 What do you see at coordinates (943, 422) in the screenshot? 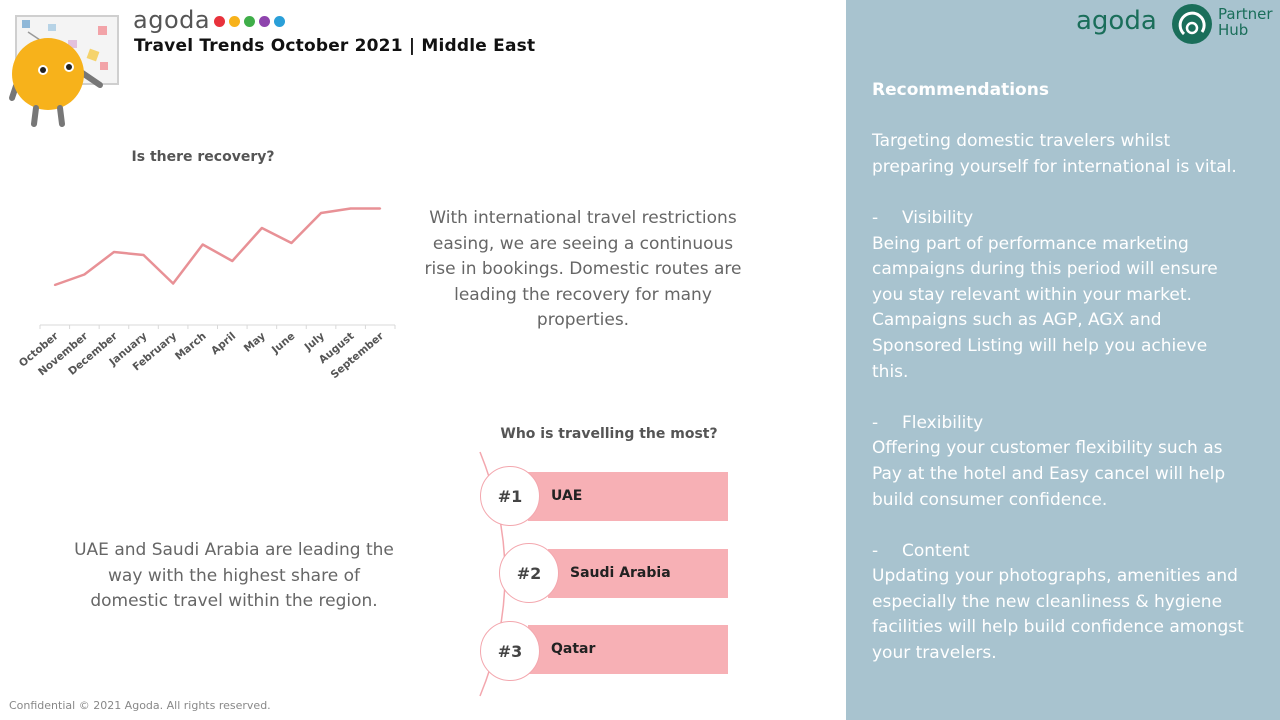
I see `rec-title: Flexibility` at bounding box center [943, 422].